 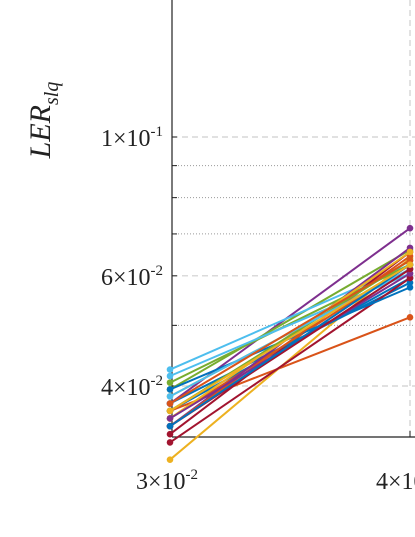 I want to click on x-tick-label: 4×10-2, so click(x=395, y=481).